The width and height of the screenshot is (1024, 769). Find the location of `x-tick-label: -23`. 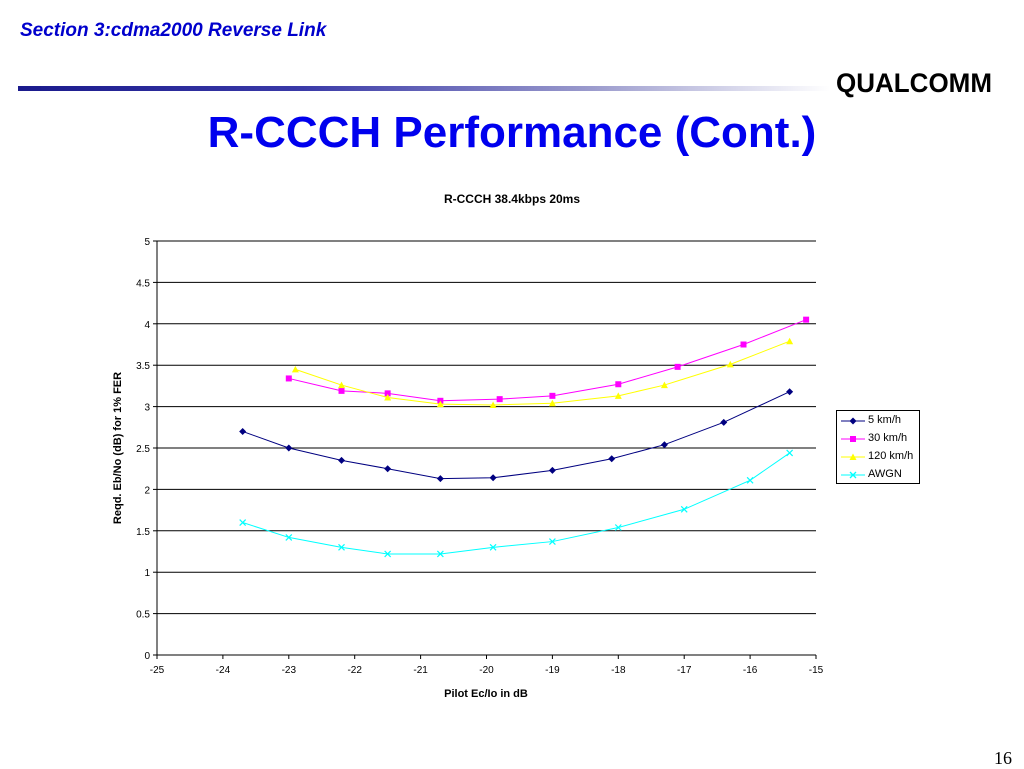

x-tick-label: -23 is located at coordinates (289, 670).